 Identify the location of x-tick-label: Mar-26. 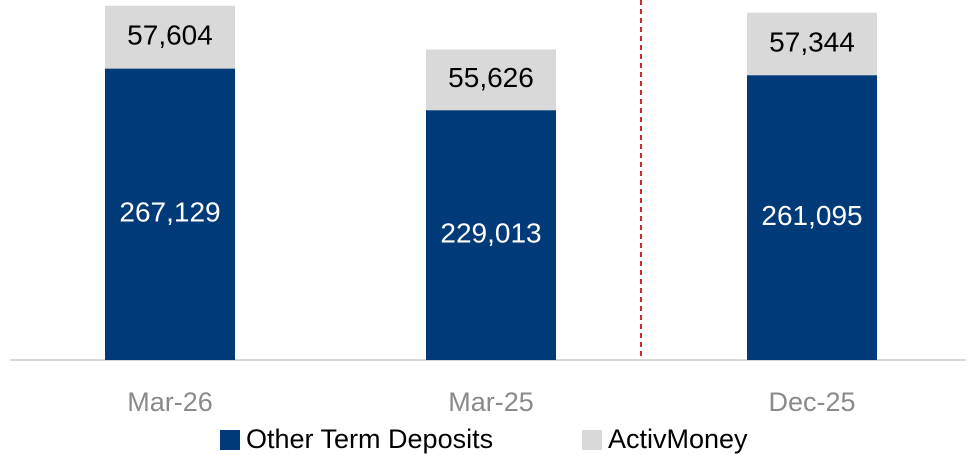
(170, 402).